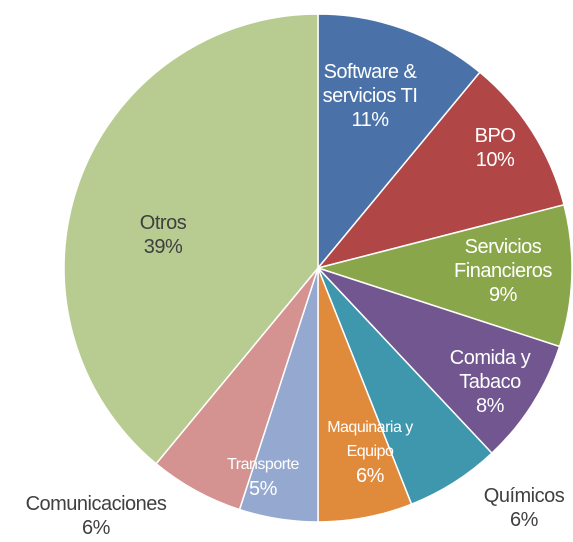  I want to click on value-label: 9%, so click(503, 295).